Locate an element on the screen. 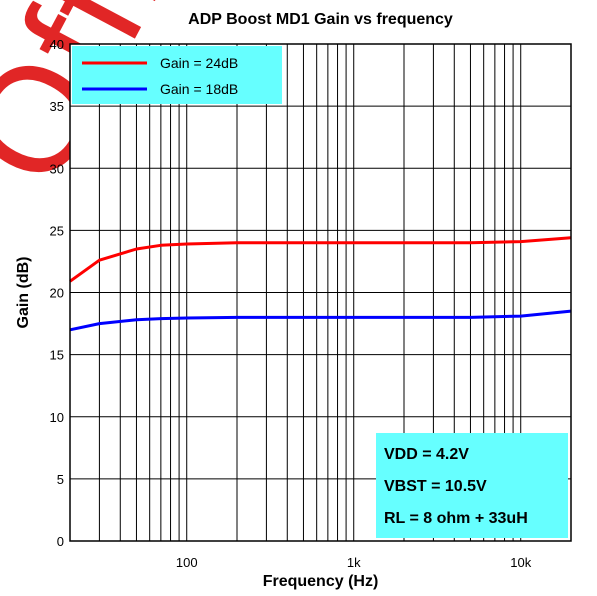  y-tick-label: 25 is located at coordinates (57, 230).